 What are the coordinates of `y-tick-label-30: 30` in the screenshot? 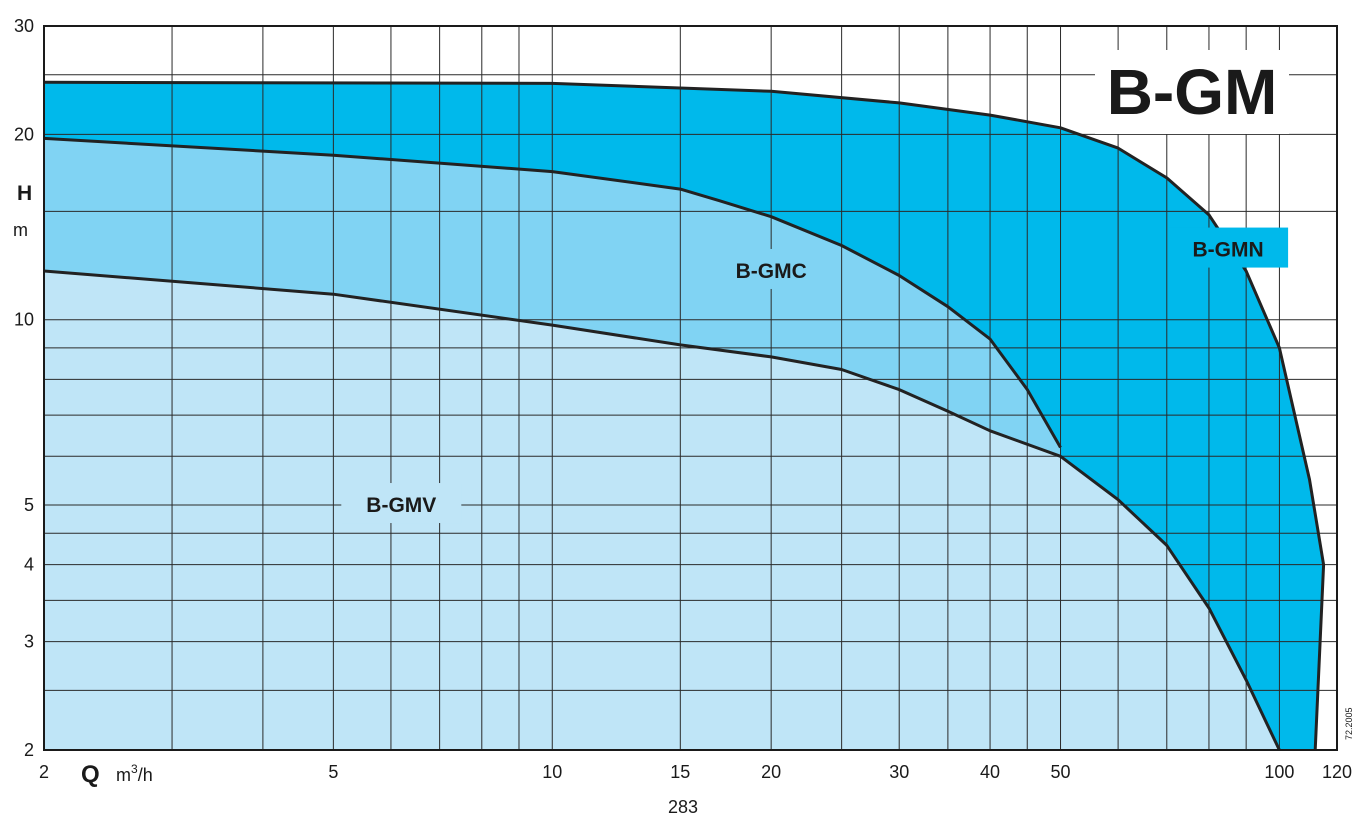 It's located at (24, 26).